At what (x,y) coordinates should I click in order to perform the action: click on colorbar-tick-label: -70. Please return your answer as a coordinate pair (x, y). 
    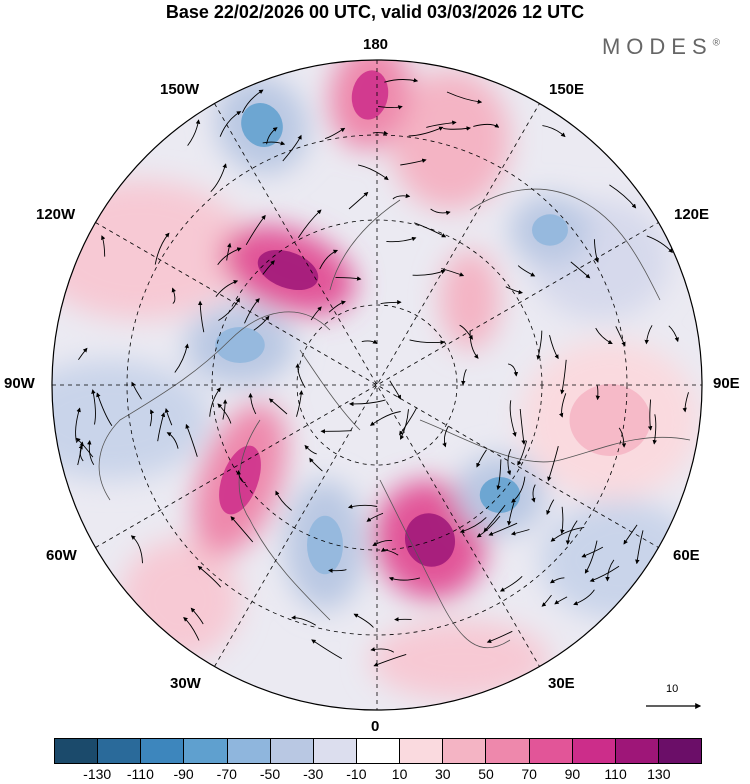
    Looking at the image, I should click on (227, 774).